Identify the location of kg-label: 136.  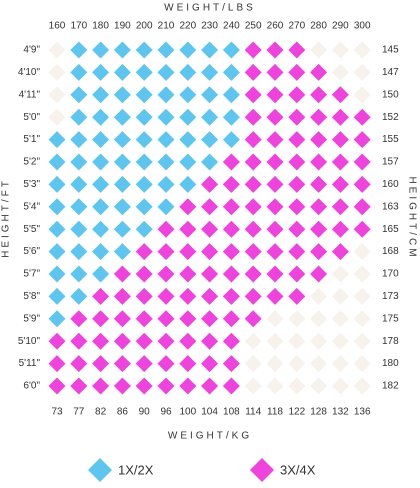
(362, 412).